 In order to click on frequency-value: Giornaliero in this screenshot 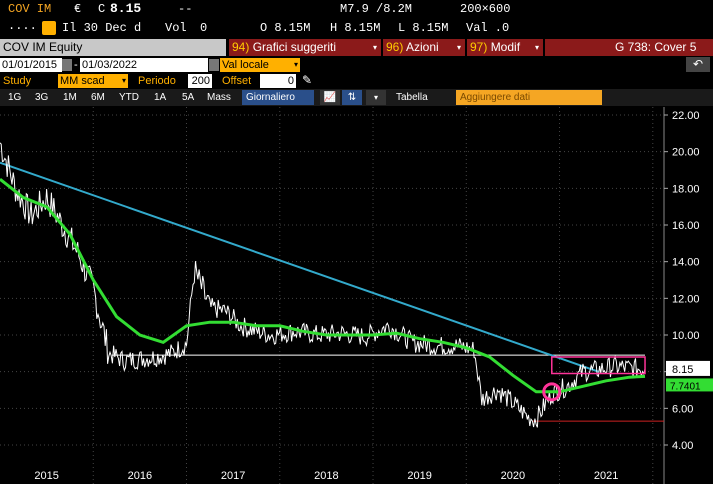, I will do `click(270, 97)`.